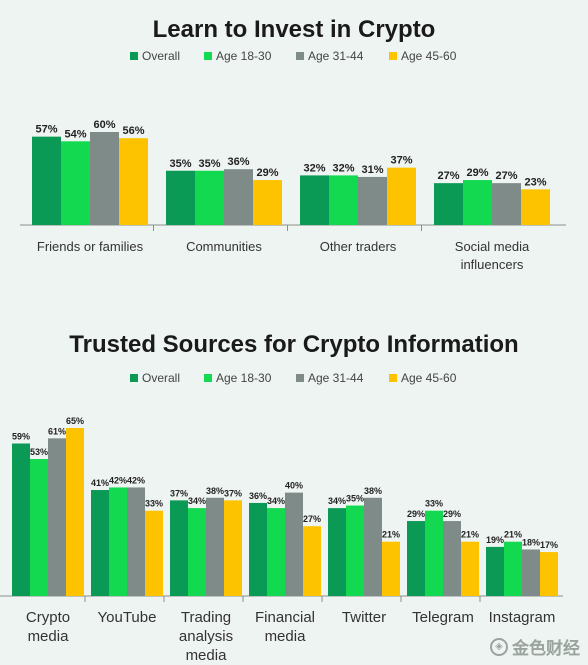 This screenshot has height=665, width=588. Describe the element at coordinates (294, 486) in the screenshot. I see `data-label: 40%` at that location.